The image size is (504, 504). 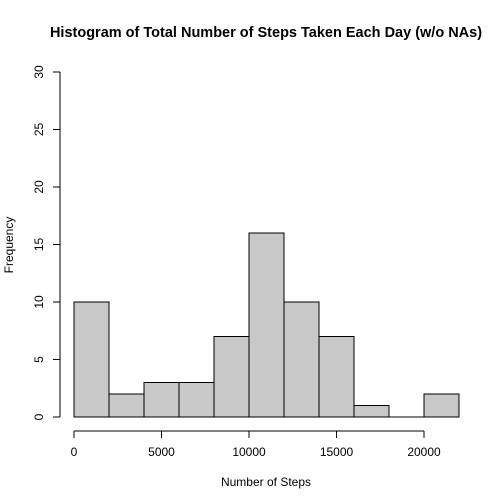 What do you see at coordinates (39, 245) in the screenshot?
I see `y-tick-label-3: 15` at bounding box center [39, 245].